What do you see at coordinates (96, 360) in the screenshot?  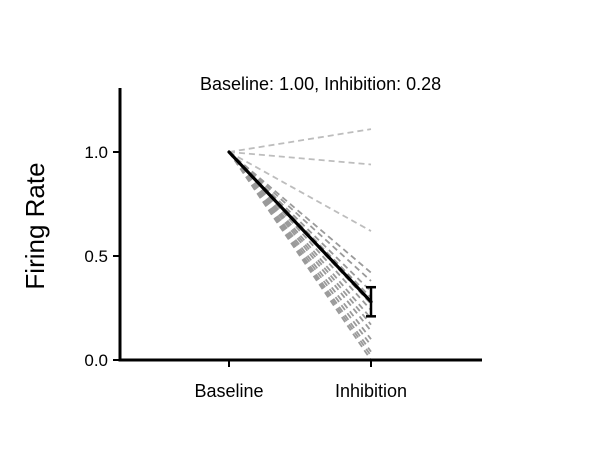 I see `y-tick-label: 0.0` at bounding box center [96, 360].